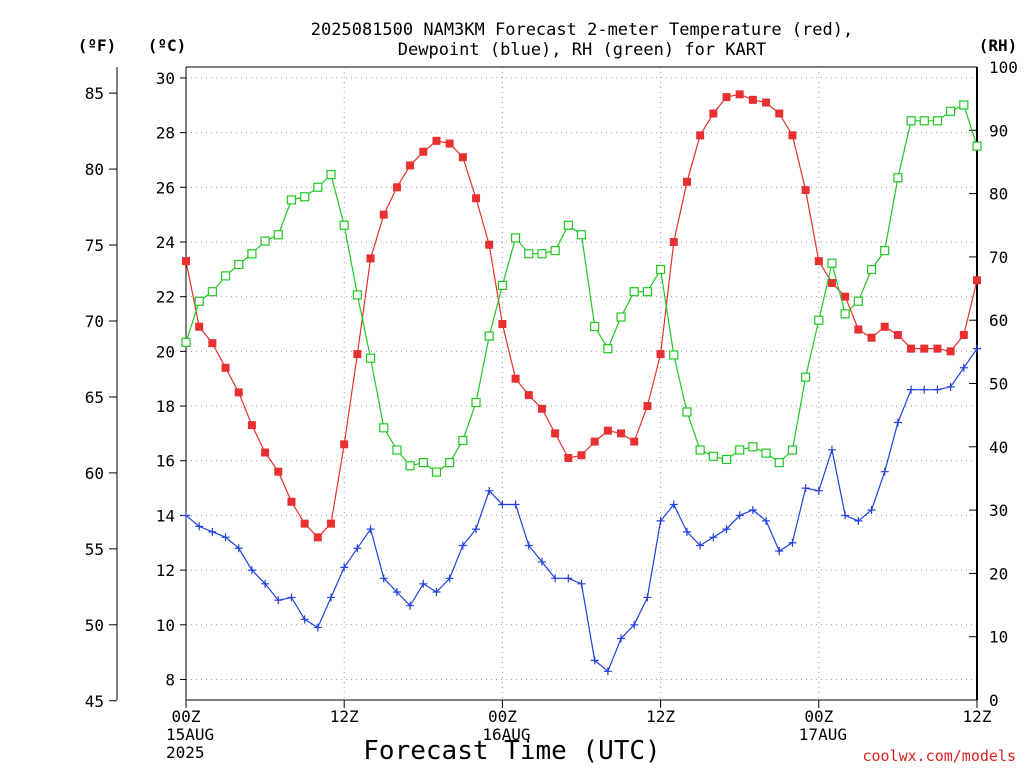 The width and height of the screenshot is (1024, 768). What do you see at coordinates (506, 734) in the screenshot?
I see `x-tick-label-2-1: 16AUG` at bounding box center [506, 734].